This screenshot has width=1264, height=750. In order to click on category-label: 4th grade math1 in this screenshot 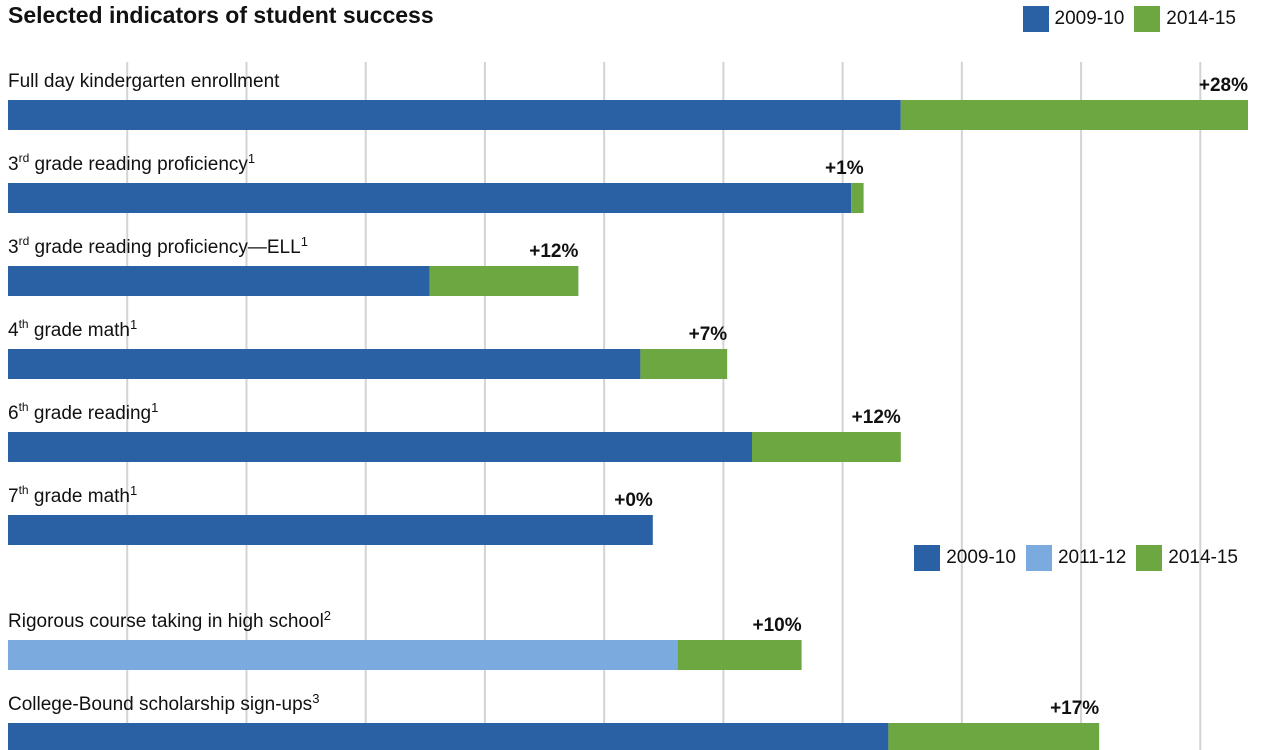, I will do `click(73, 329)`.